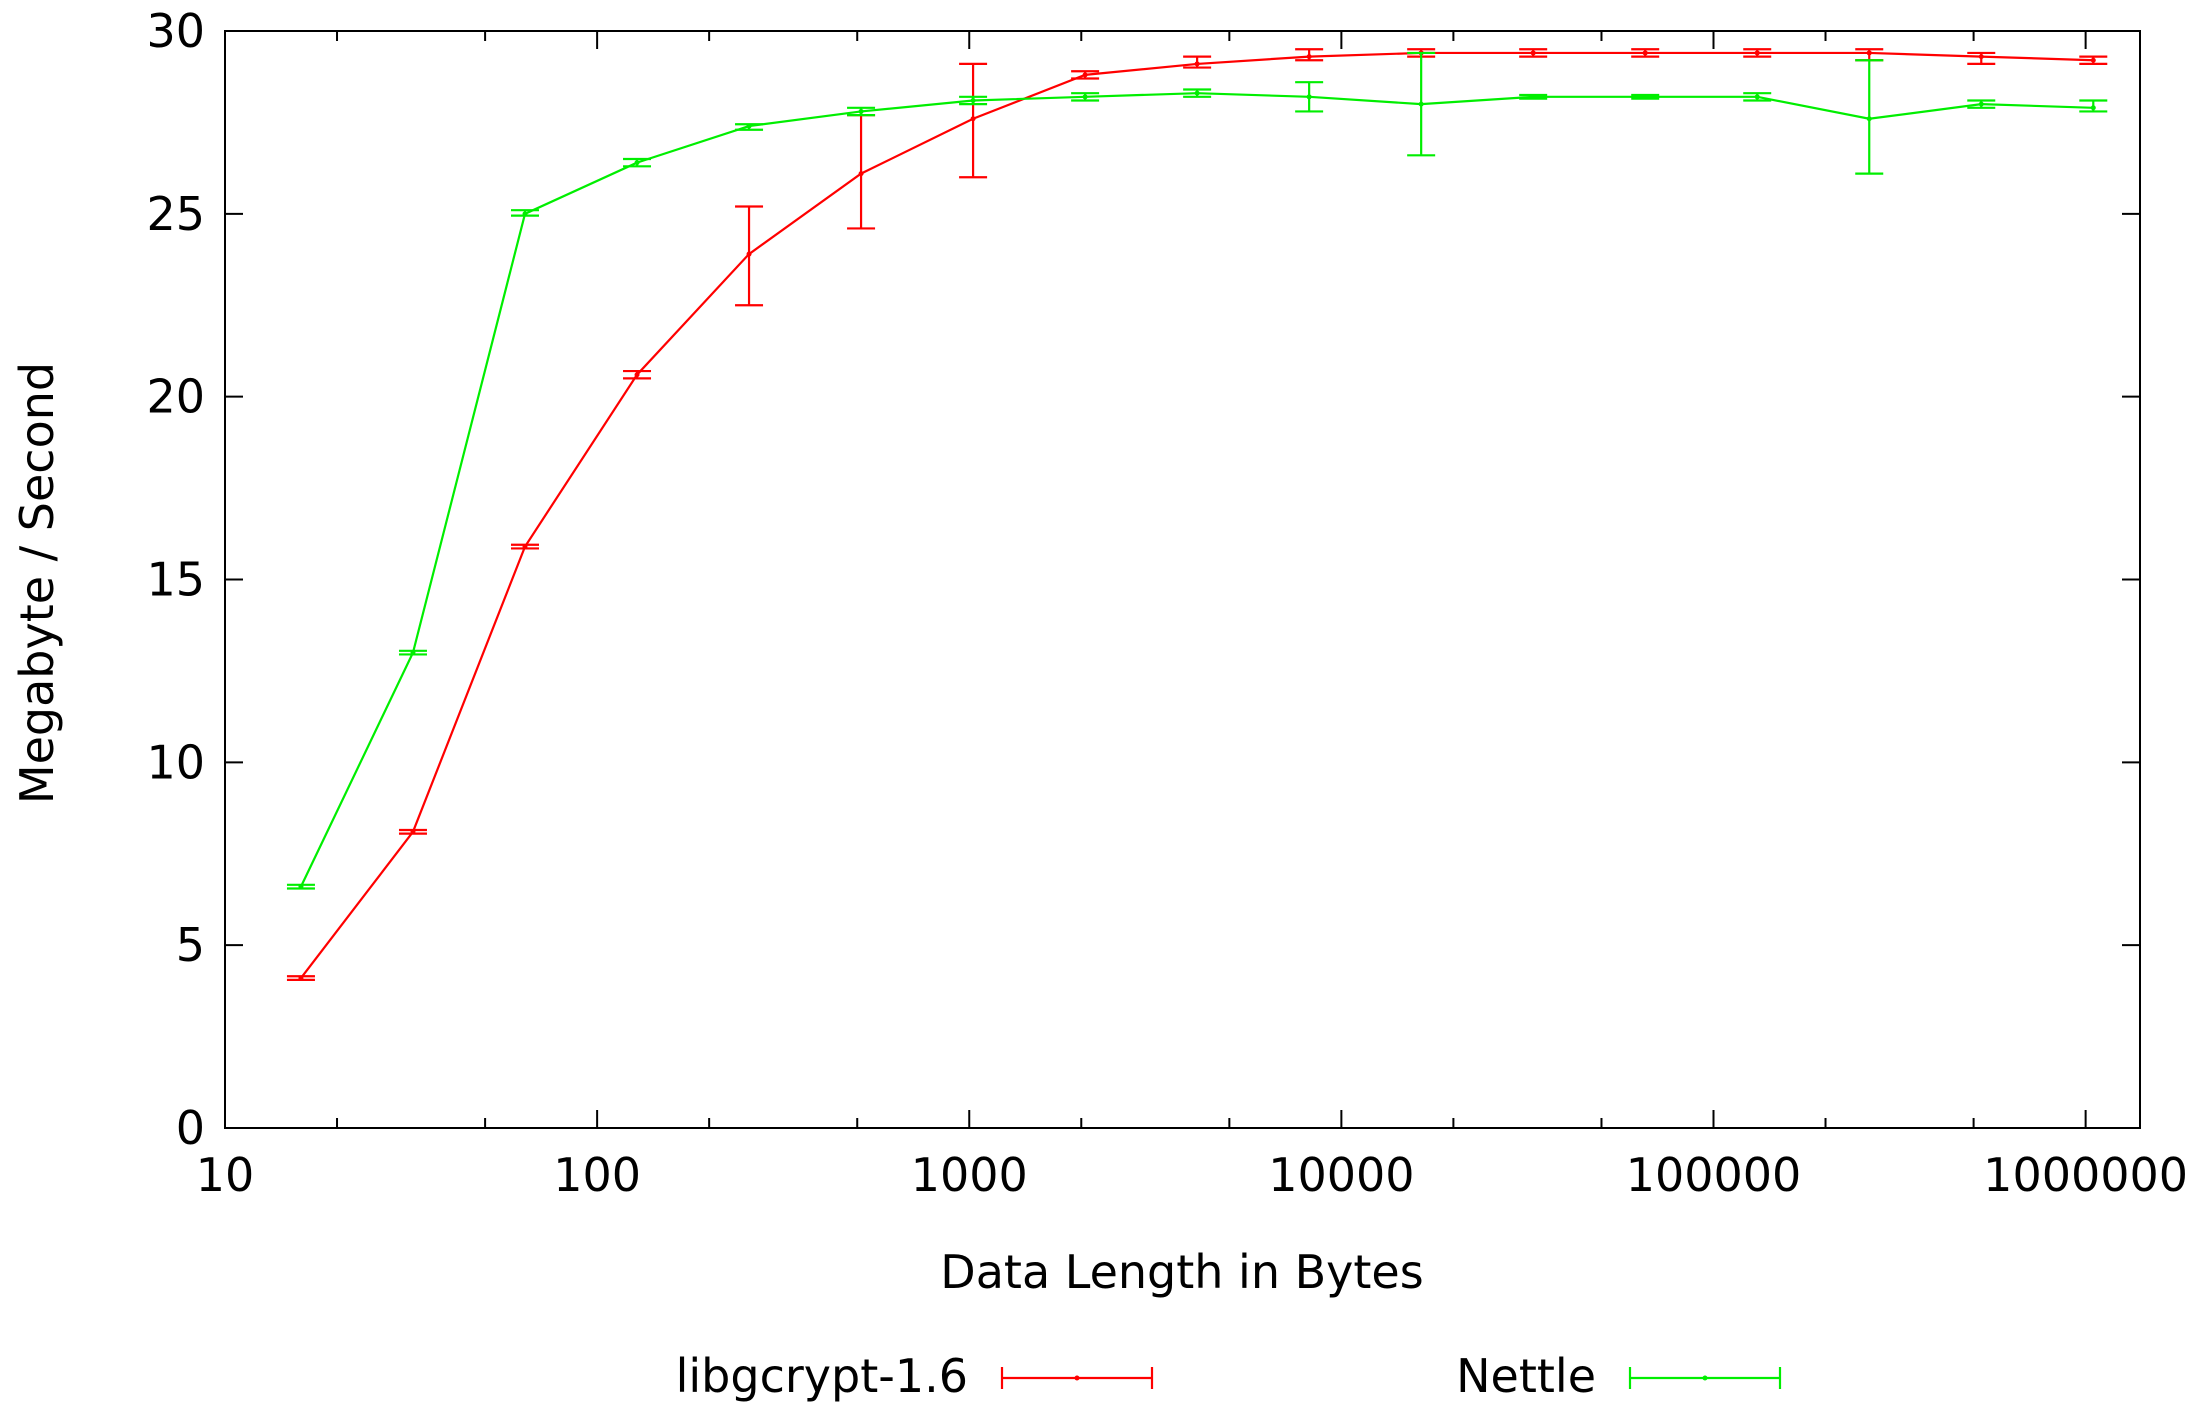  Describe the element at coordinates (175, 214) in the screenshot. I see `y-tick-label: 25` at that location.